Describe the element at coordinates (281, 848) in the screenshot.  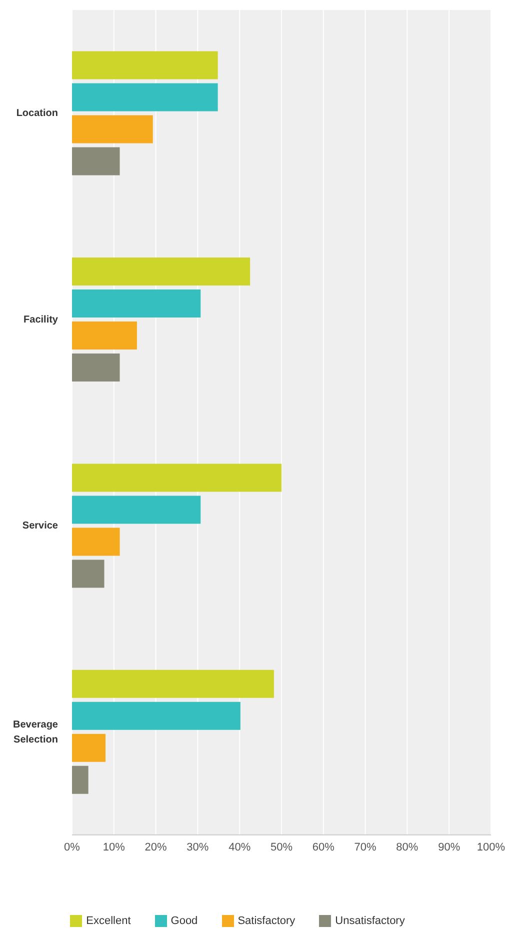
I see `x-tick-label: 50%` at that location.